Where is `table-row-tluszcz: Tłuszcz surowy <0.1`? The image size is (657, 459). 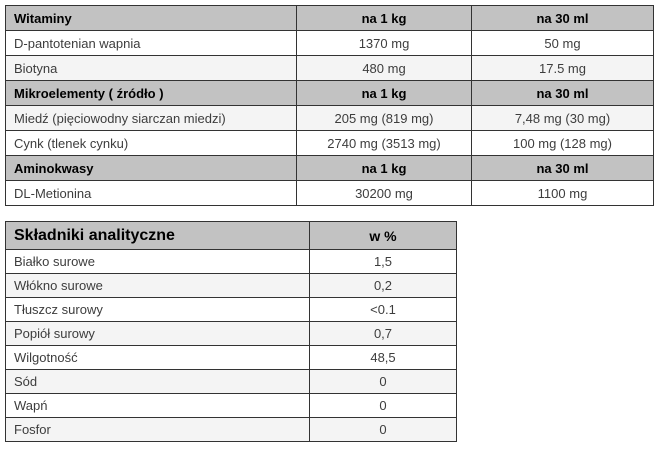
table-row-tluszcz: Tłuszcz surowy <0.1 is located at coordinates (231, 309).